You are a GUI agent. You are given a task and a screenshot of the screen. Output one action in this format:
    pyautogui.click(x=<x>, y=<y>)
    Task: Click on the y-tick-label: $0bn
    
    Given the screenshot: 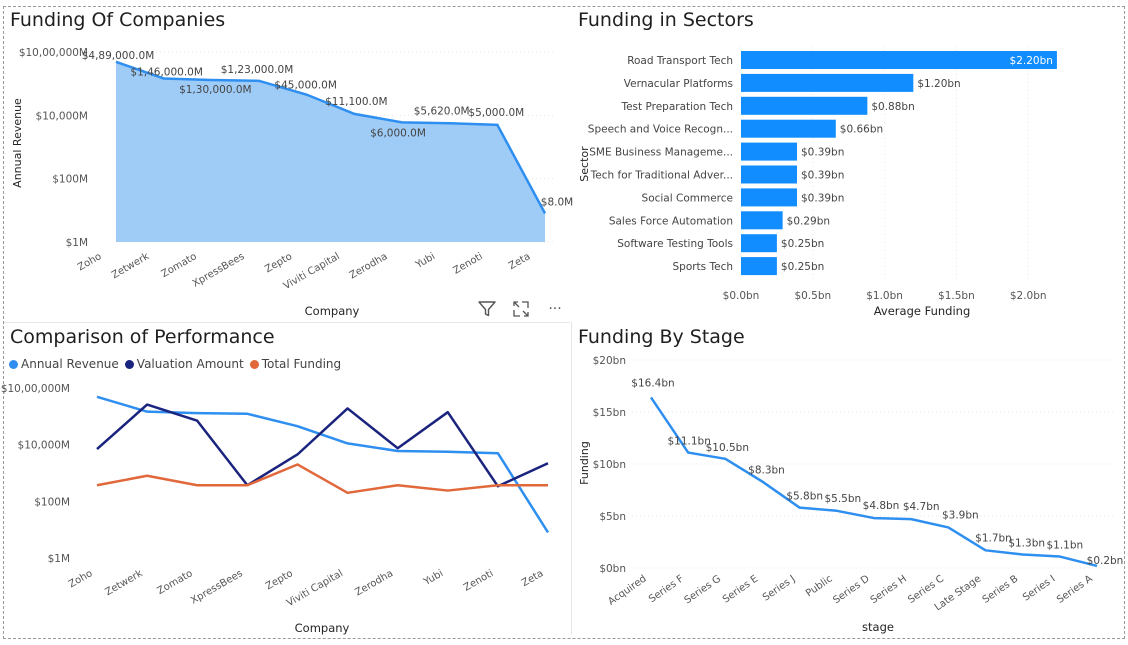 What is the action you would take?
    pyautogui.click(x=612, y=569)
    